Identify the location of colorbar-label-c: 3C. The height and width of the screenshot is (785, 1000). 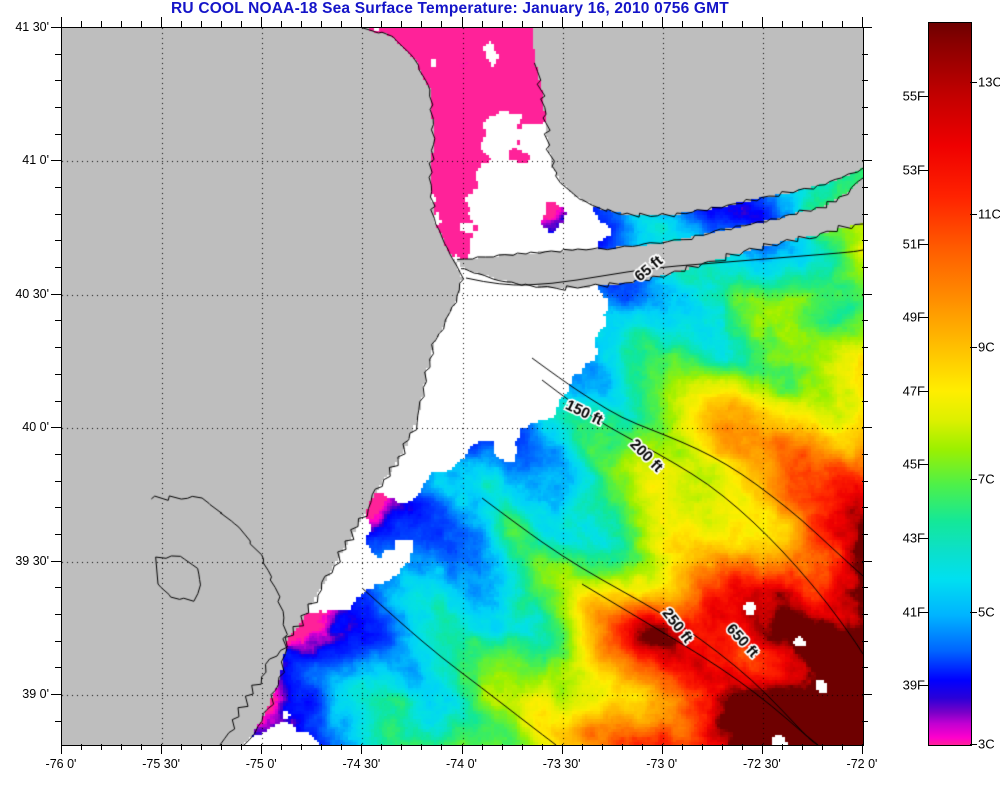
(986, 744).